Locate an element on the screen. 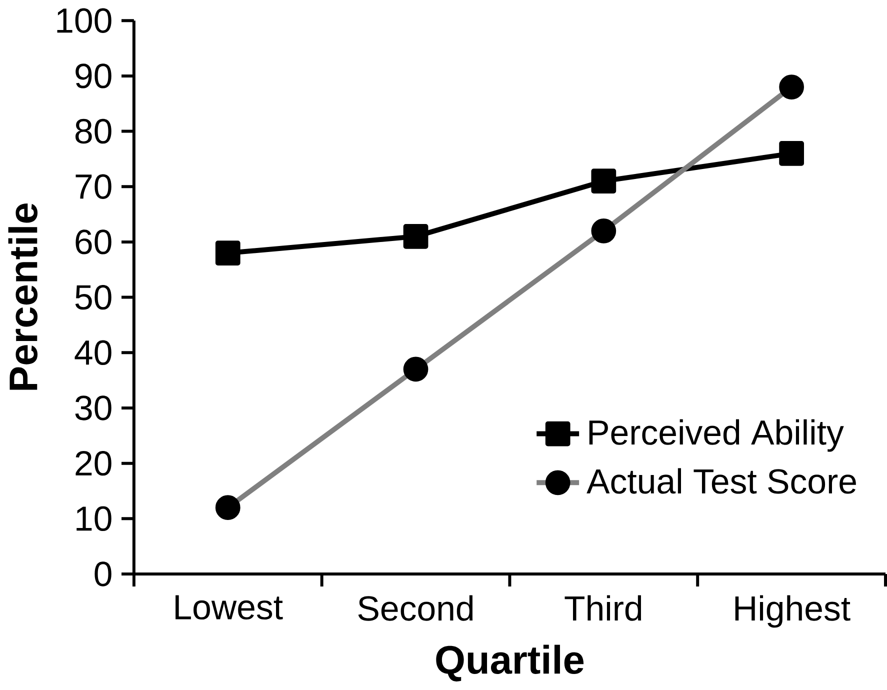 This screenshot has width=887, height=690. x-axis-title: Quartile is located at coordinates (510, 663).